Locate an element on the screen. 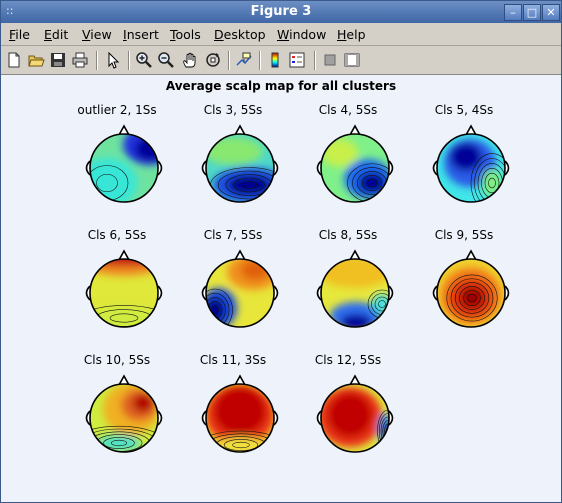 This screenshot has height=503, width=562. menu-insert: Insert is located at coordinates (141, 34).